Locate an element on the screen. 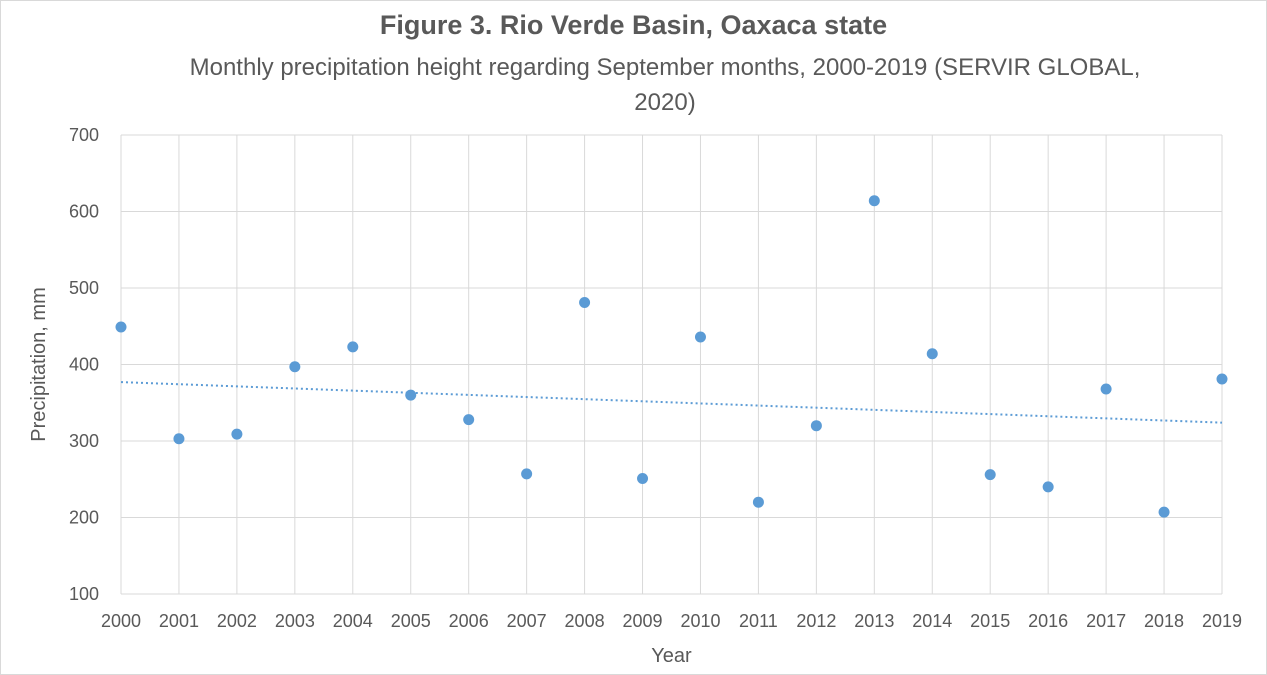 The width and height of the screenshot is (1267, 675). x-tick-label: 2012 is located at coordinates (816, 621).